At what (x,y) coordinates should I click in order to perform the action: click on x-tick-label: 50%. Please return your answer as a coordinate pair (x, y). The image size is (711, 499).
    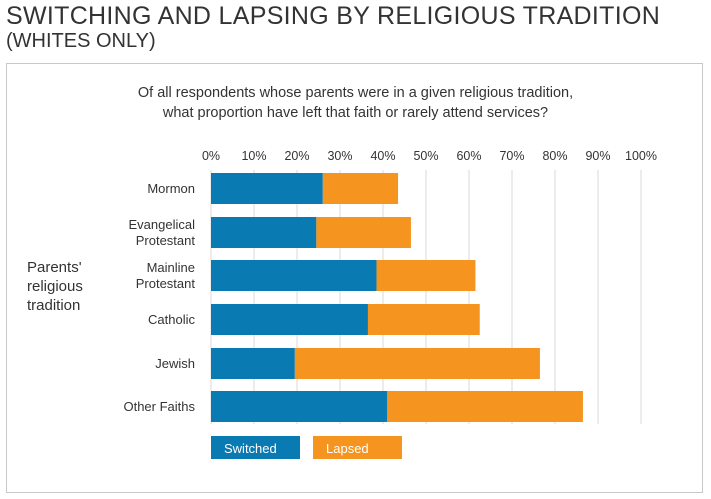
    Looking at the image, I should click on (425, 156).